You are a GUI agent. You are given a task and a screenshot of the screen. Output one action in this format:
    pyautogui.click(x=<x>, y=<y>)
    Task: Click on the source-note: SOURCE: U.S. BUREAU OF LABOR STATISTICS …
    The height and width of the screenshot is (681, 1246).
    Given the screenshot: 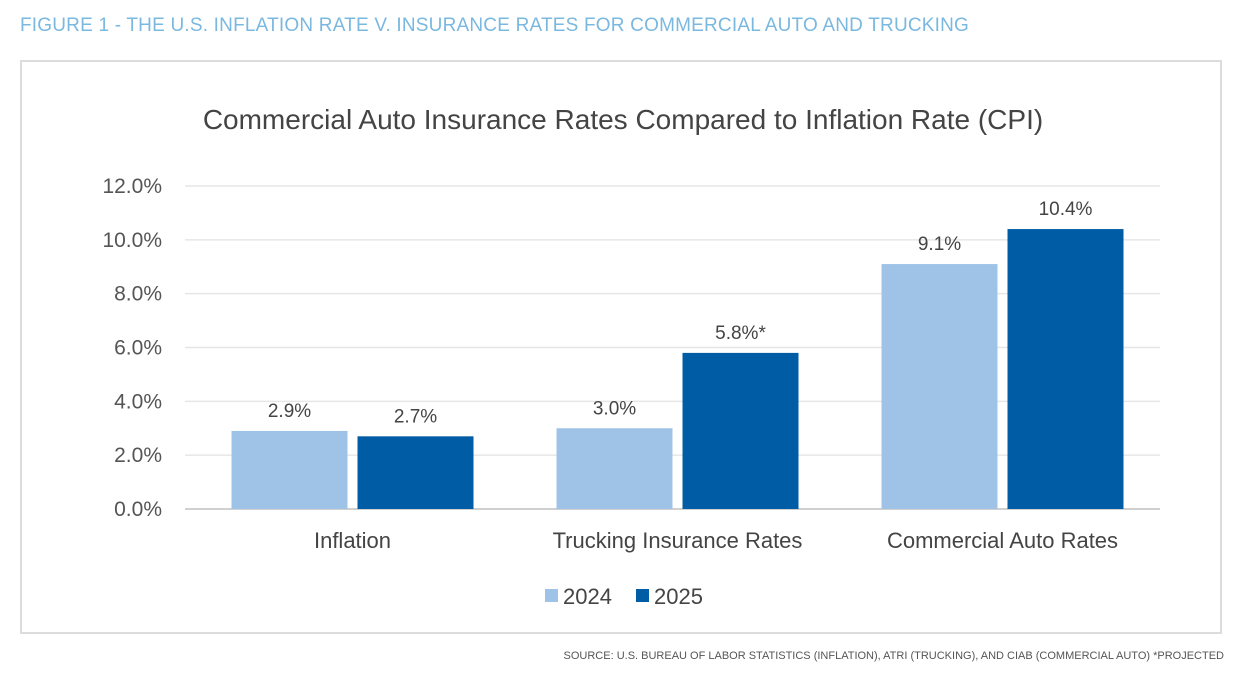 What is the action you would take?
    pyautogui.click(x=893, y=656)
    